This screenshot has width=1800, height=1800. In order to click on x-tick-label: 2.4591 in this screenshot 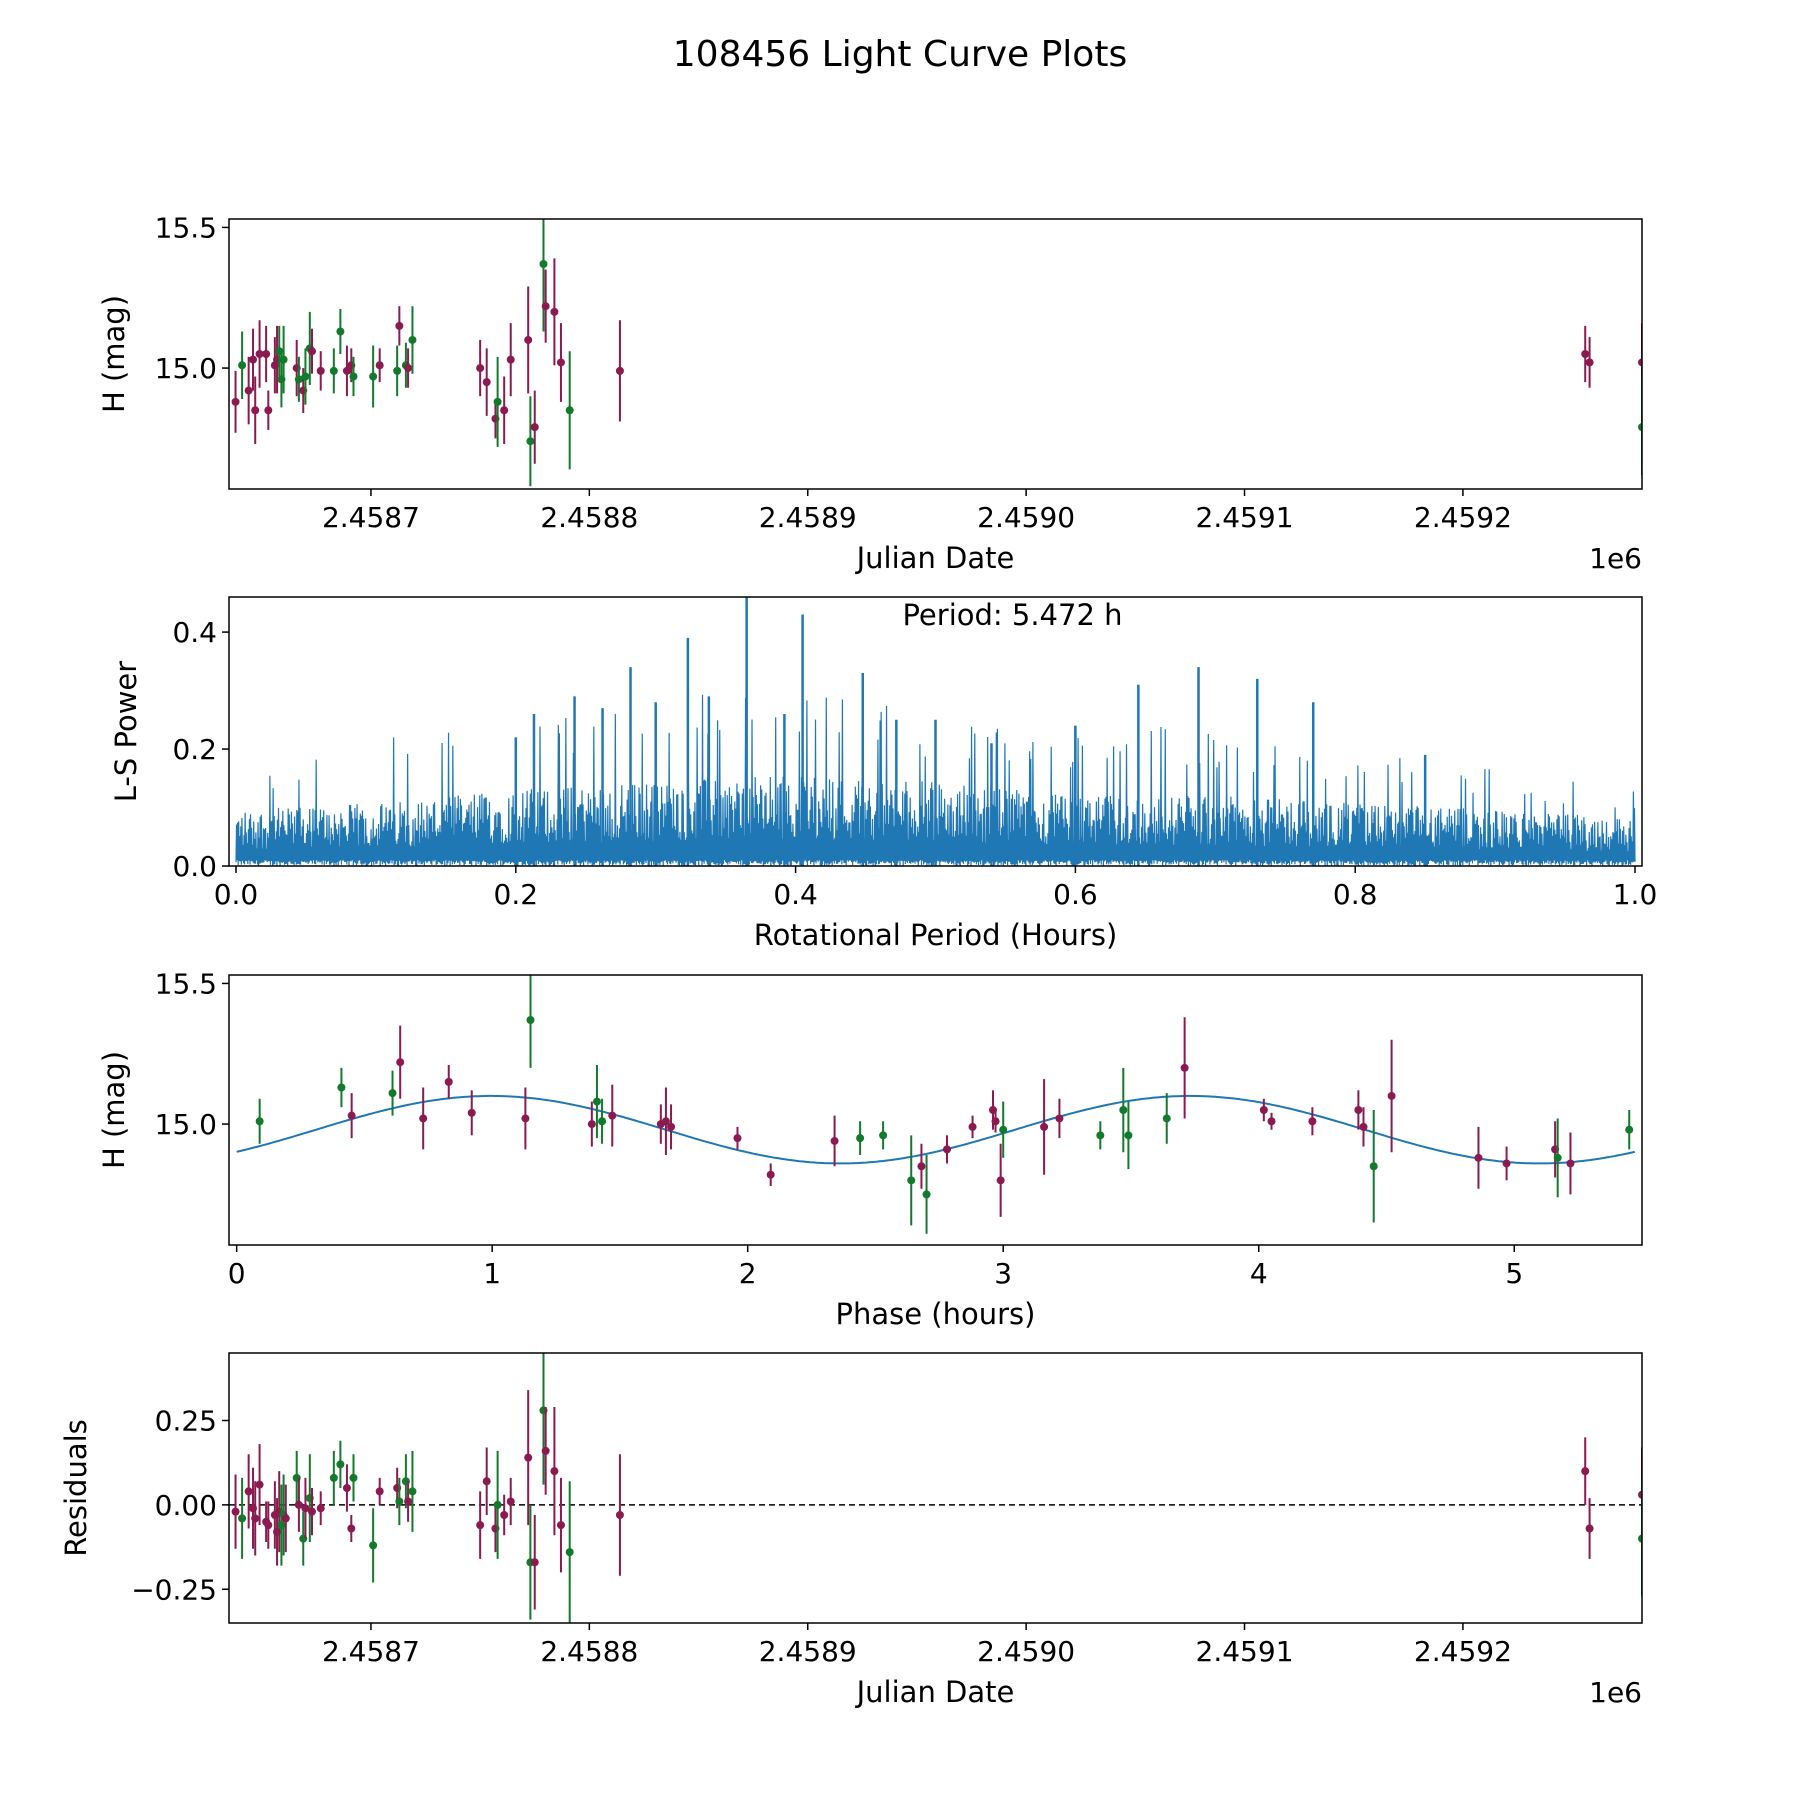, I will do `click(1245, 517)`.